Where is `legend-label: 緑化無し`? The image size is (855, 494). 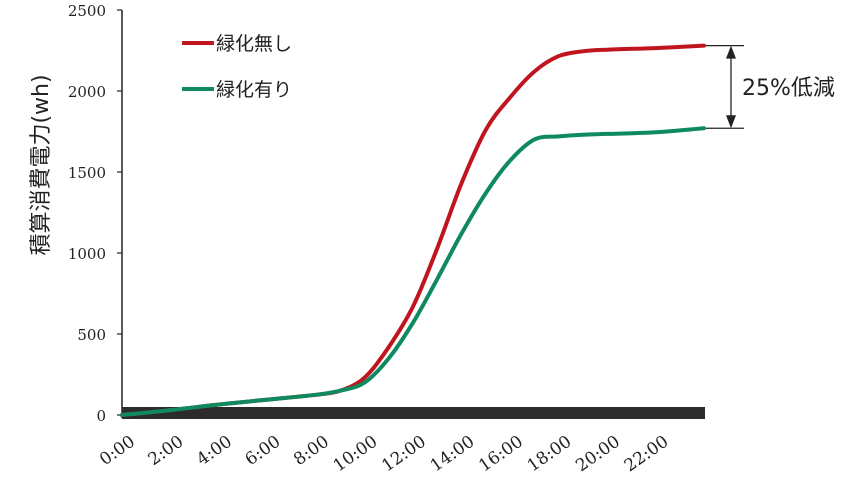
legend-label: 緑化無し is located at coordinates (254, 44).